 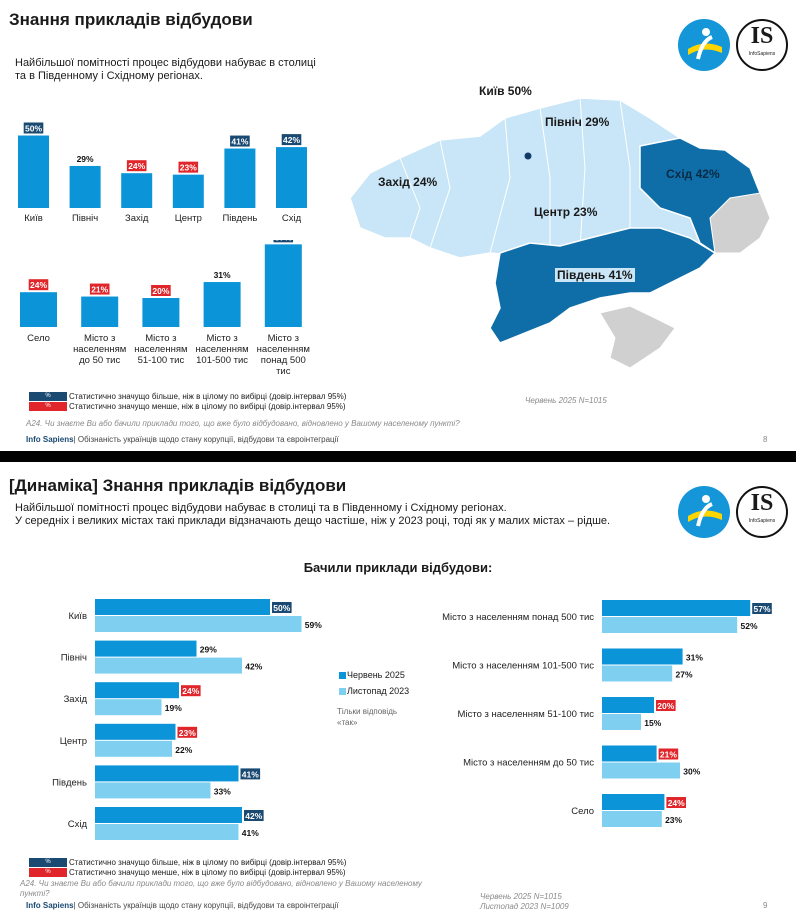 What do you see at coordinates (378, 691) in the screenshot?
I see `legend-nov-text: Листопад 2023` at bounding box center [378, 691].